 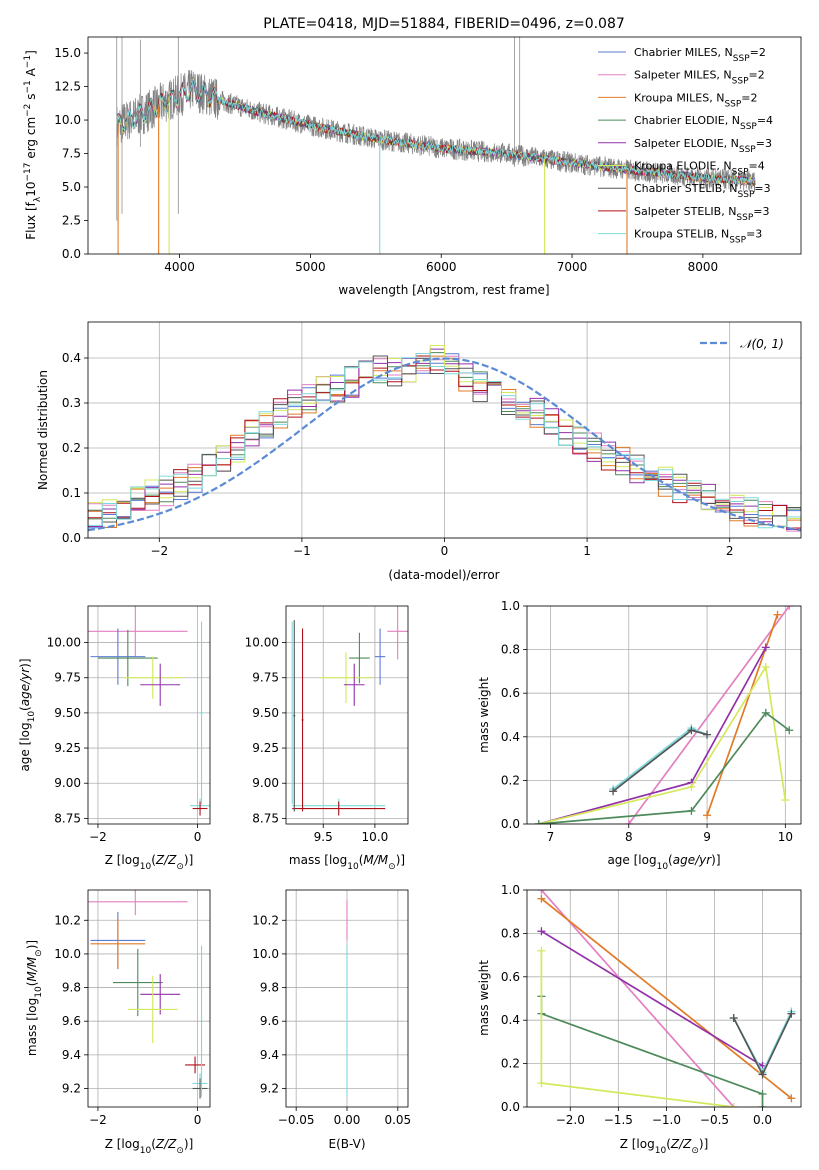 What do you see at coordinates (703, 267) in the screenshot?
I see `x-tick-label: 8000` at bounding box center [703, 267].